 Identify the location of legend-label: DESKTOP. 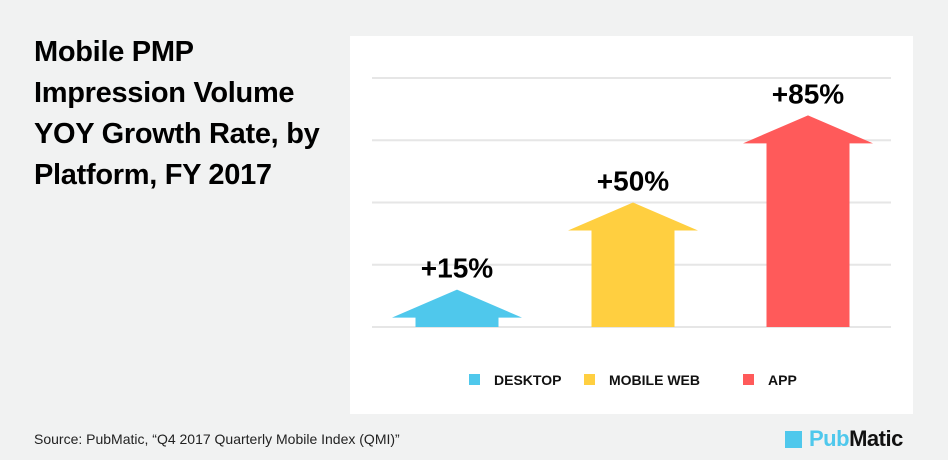
(527, 380).